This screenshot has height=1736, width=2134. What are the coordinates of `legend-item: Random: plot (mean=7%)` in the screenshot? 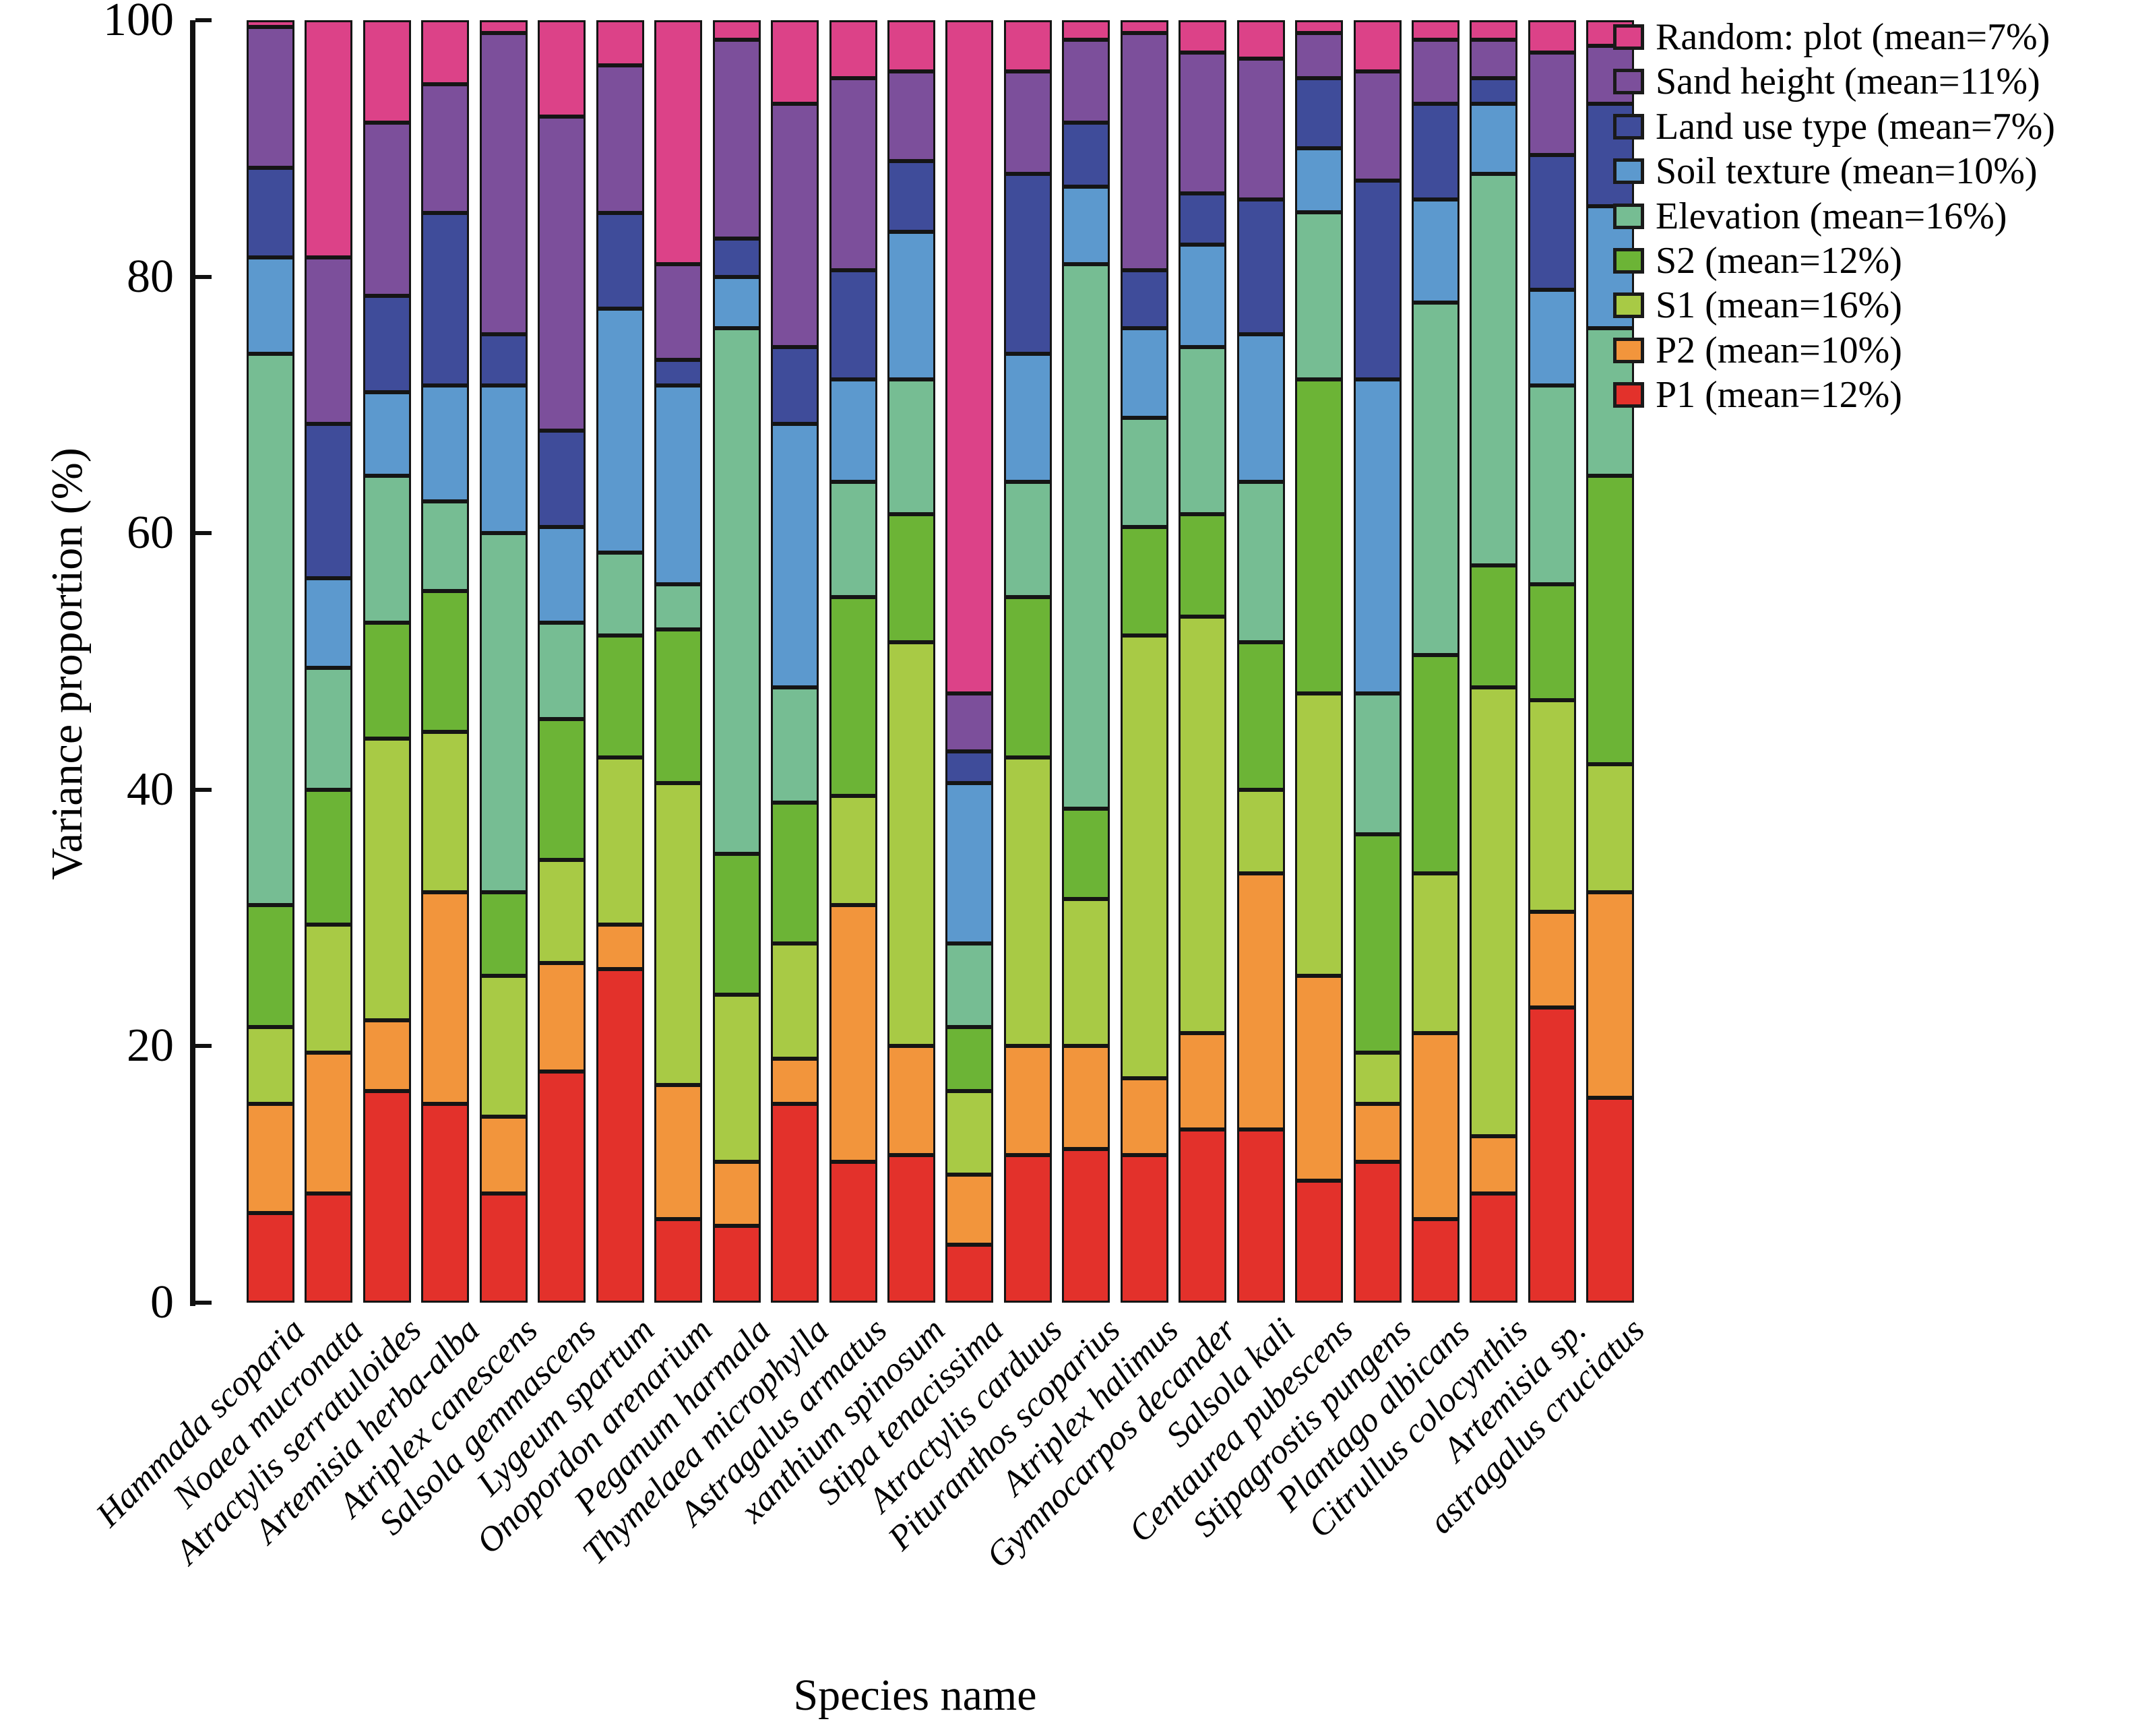 It's located at (1831, 37).